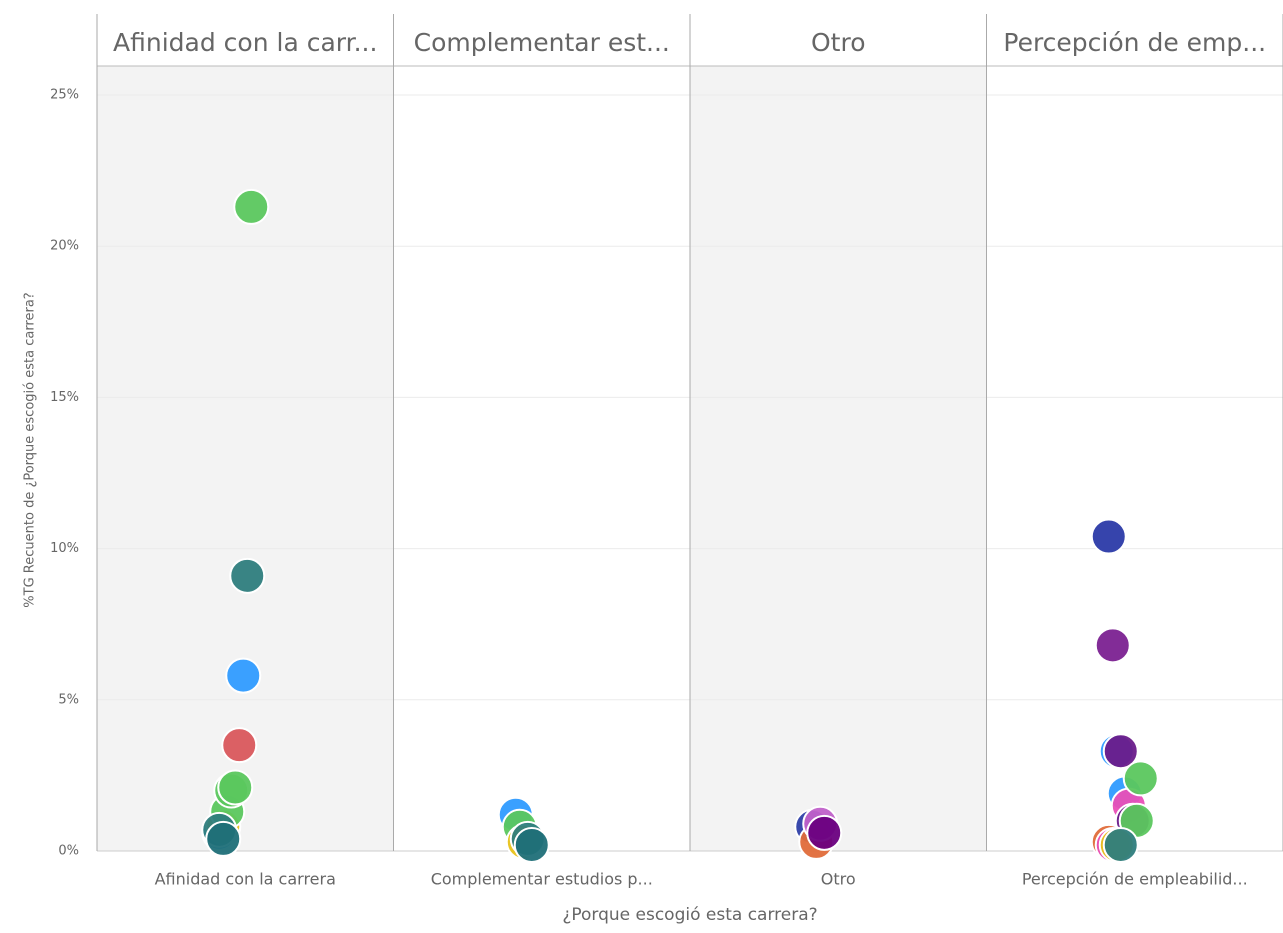 The width and height of the screenshot is (1283, 933). What do you see at coordinates (64, 246) in the screenshot?
I see `y-tick-label: 20%` at bounding box center [64, 246].